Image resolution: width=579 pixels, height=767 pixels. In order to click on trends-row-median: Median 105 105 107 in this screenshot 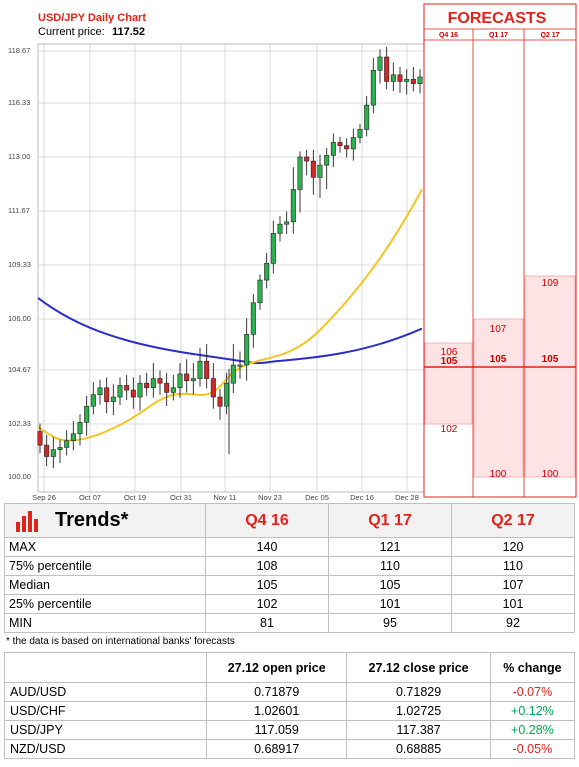, I will do `click(289, 585)`.